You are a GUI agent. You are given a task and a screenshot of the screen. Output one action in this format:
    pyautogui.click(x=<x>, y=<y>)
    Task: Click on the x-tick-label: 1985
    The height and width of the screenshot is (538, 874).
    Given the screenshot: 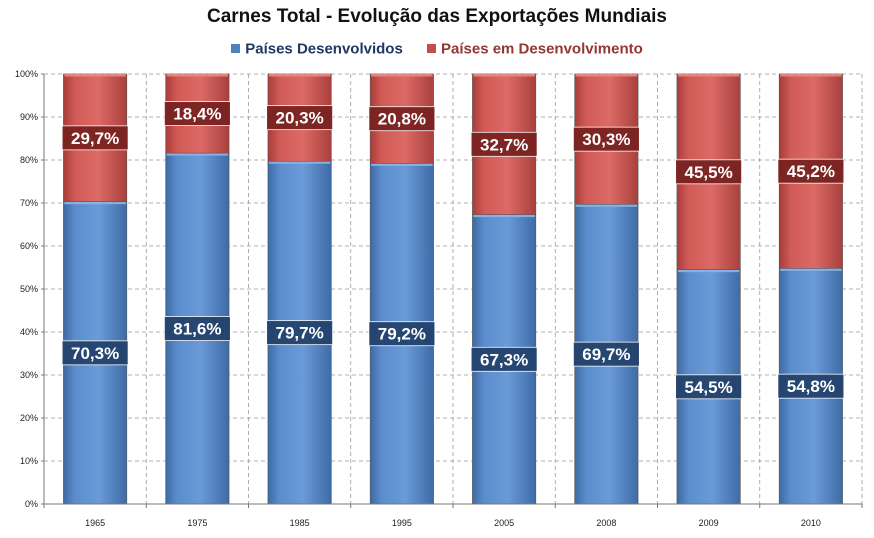 What is the action you would take?
    pyautogui.click(x=300, y=523)
    